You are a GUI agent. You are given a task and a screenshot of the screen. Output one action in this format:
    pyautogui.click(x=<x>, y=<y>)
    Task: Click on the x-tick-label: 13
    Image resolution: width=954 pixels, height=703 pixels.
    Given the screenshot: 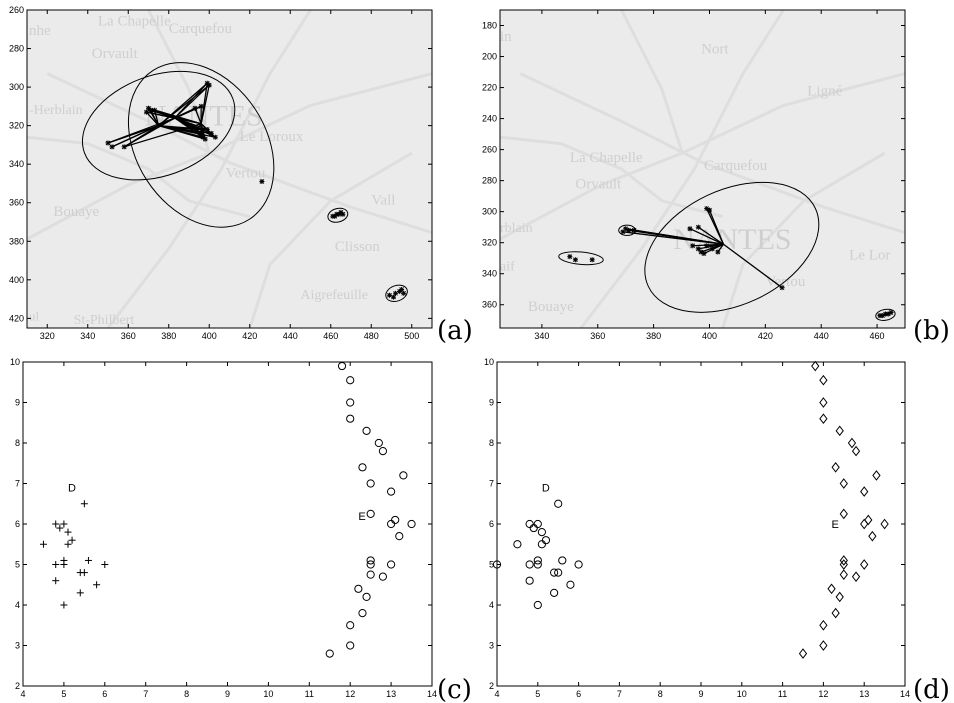 What is the action you would take?
    pyautogui.click(x=391, y=694)
    